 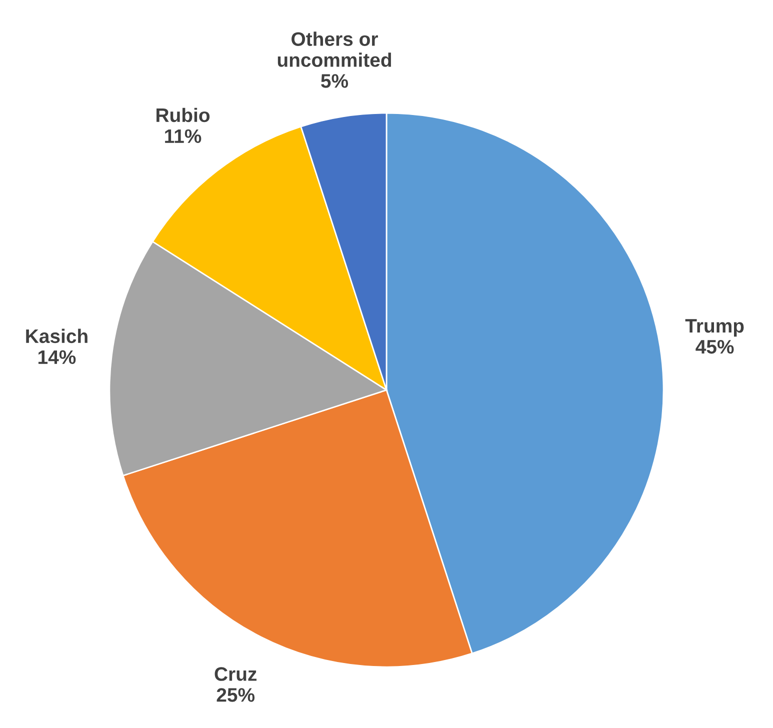 I want to click on data-label: 25%, so click(x=235, y=695).